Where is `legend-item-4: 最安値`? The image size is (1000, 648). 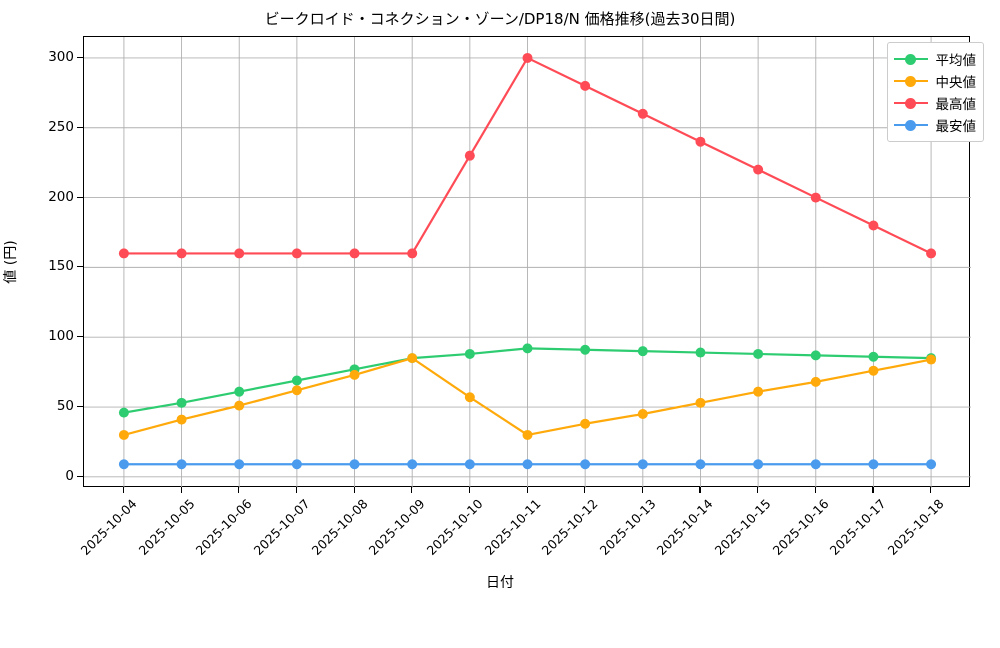 legend-item-4: 最安値 is located at coordinates (935, 125).